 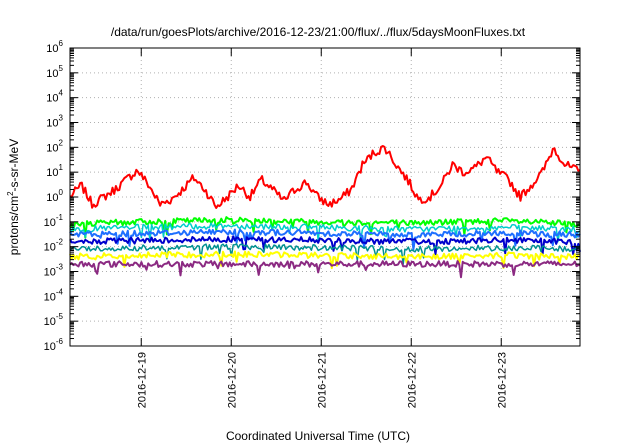 I want to click on y-axis-label-exponent: 2, so click(x=10, y=193).